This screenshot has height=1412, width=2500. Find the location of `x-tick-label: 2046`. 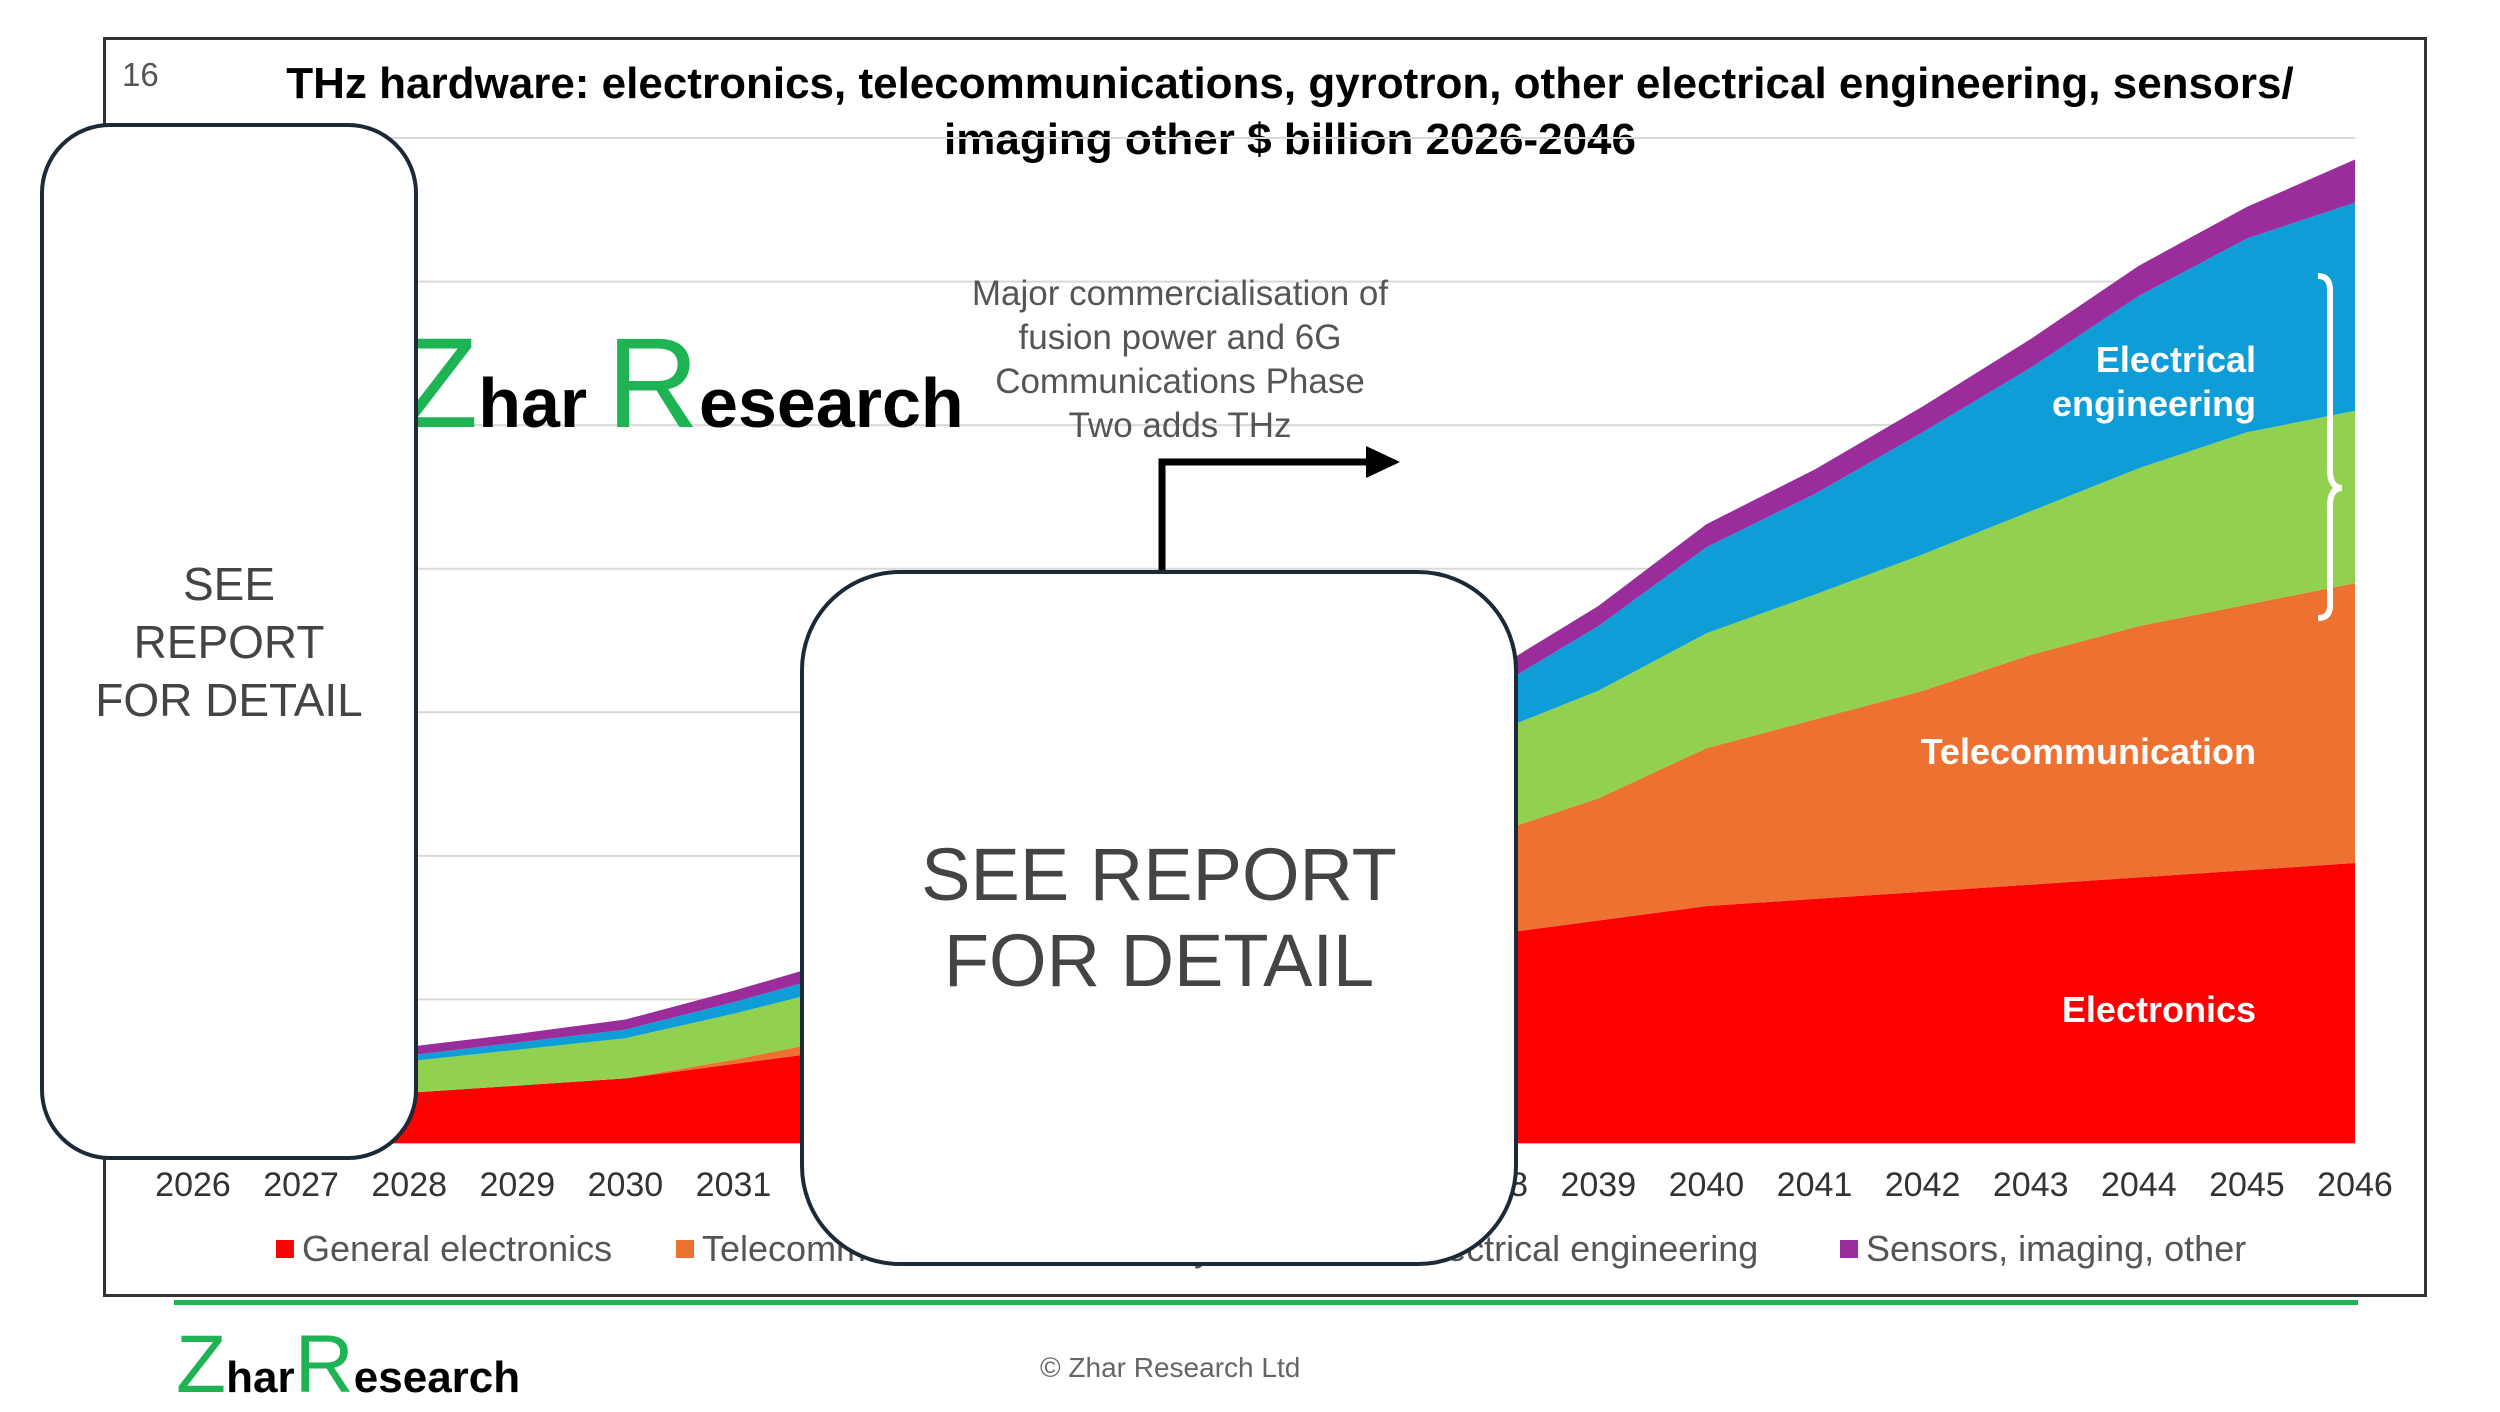

x-tick-label: 2046 is located at coordinates (2355, 1185).